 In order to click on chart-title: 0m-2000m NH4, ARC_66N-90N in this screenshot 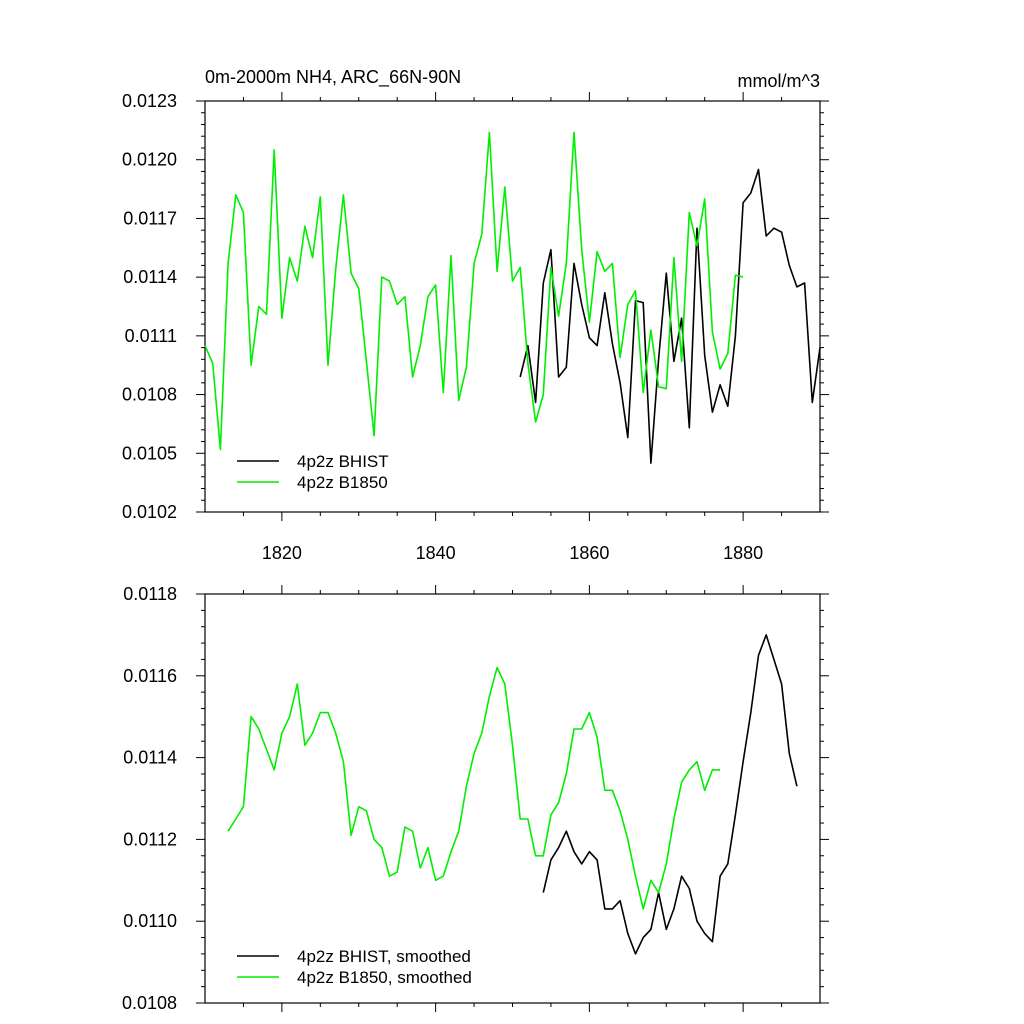, I will do `click(333, 77)`.